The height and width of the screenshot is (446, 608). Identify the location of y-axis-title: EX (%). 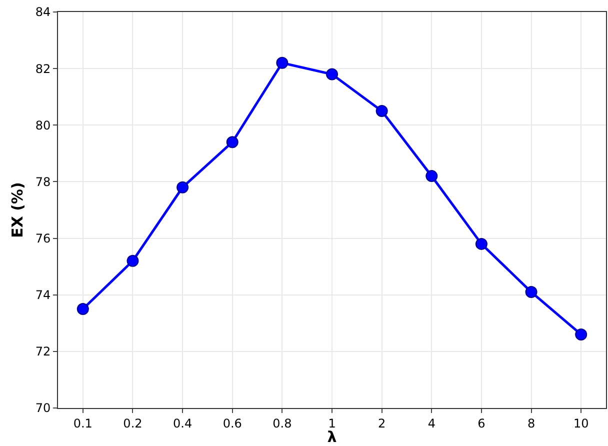
(17, 210).